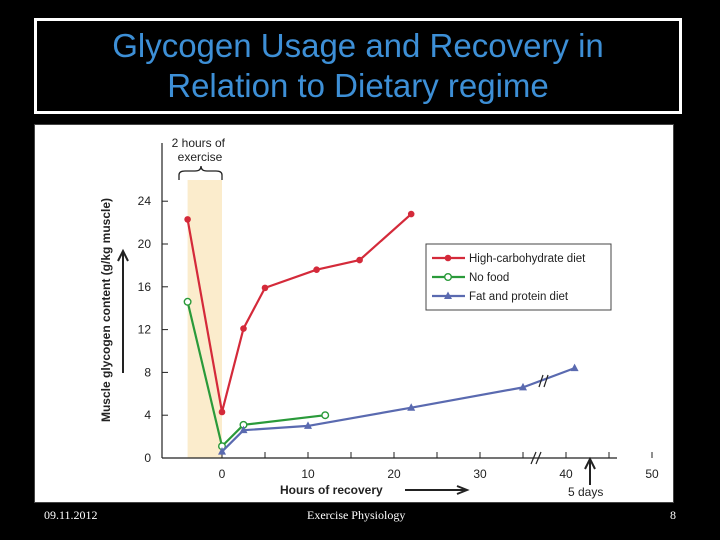 The image size is (720, 540). Describe the element at coordinates (71, 515) in the screenshot. I see `footer-date: 09.11.2012` at that location.